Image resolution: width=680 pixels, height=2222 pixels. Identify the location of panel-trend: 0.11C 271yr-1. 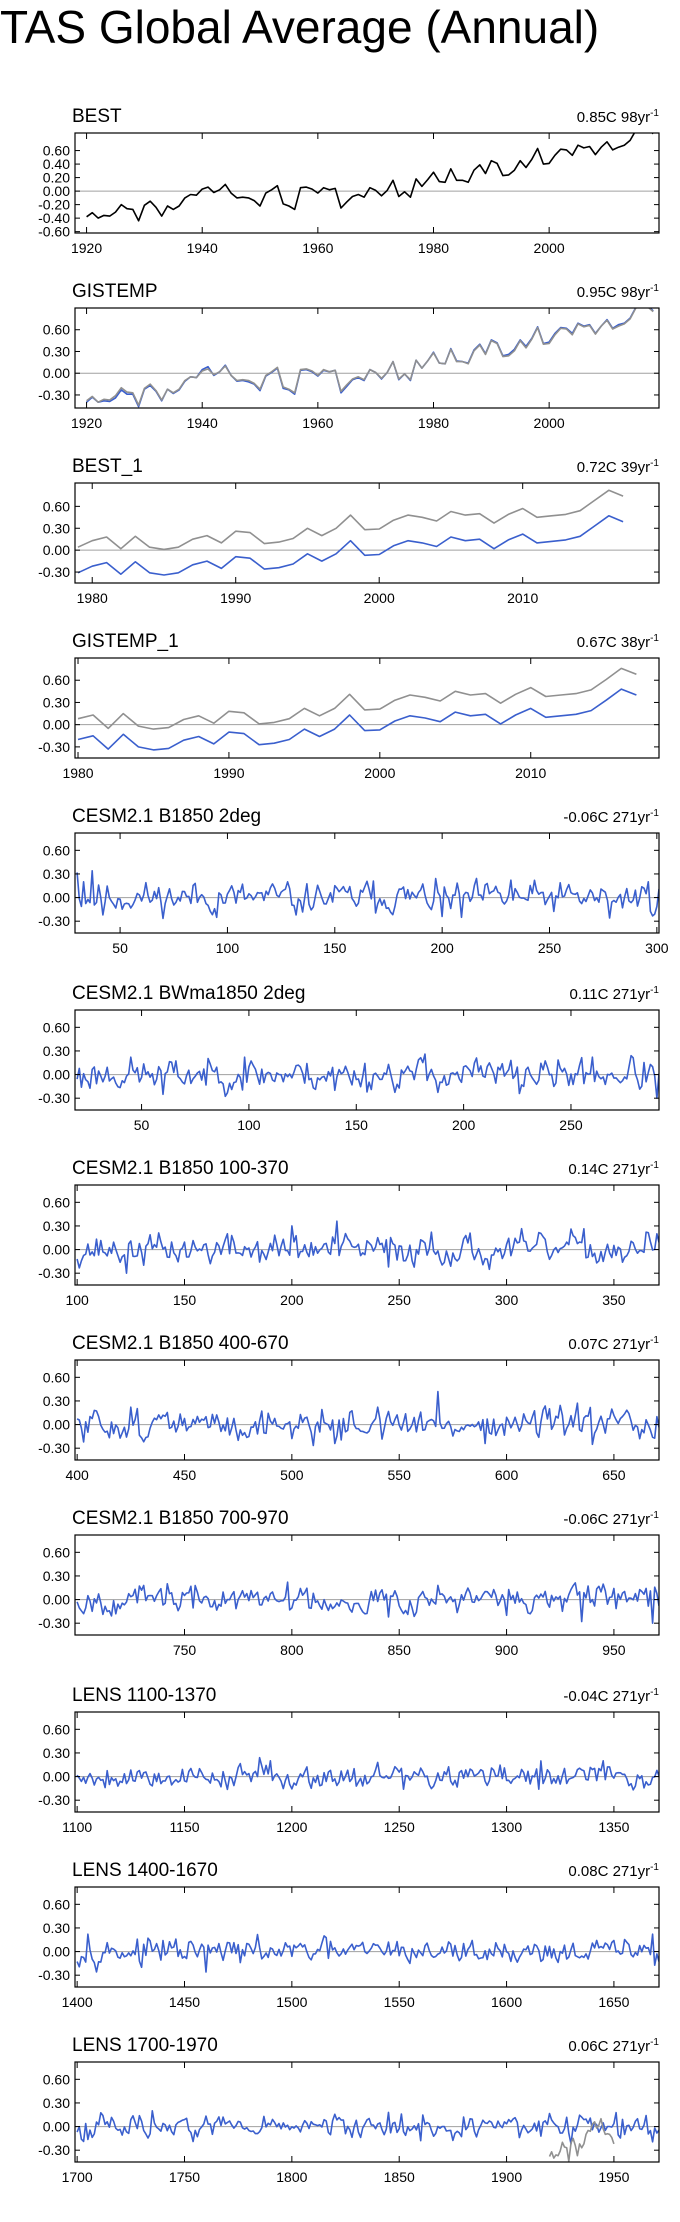
(614, 994).